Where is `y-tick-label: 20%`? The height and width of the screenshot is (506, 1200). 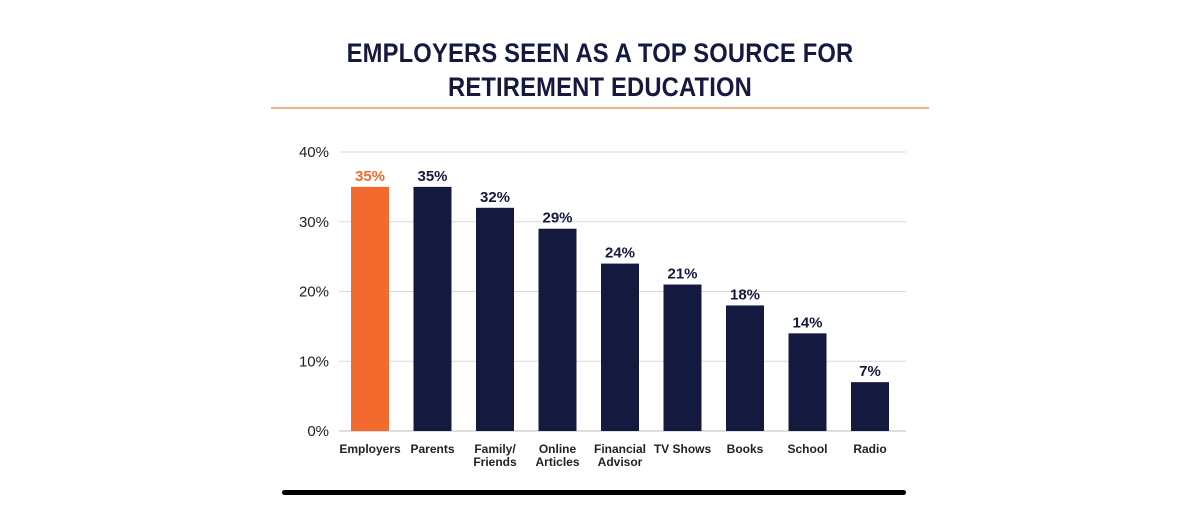 y-tick-label: 20% is located at coordinates (314, 292).